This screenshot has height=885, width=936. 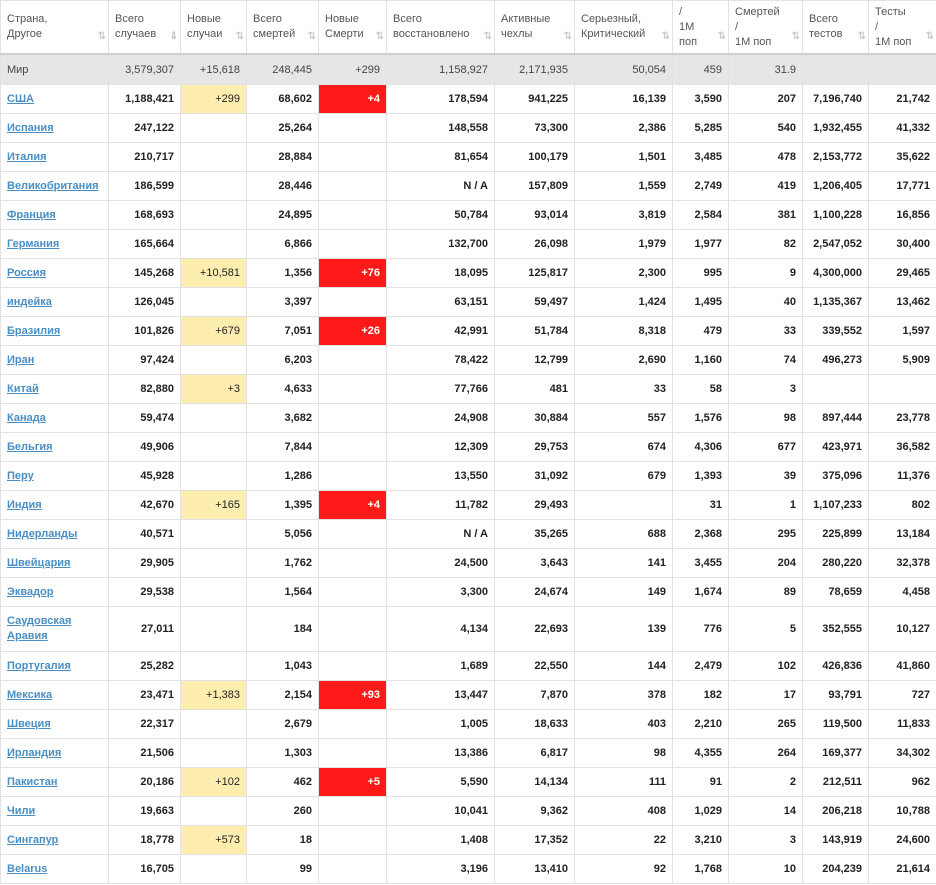 What do you see at coordinates (174, 36) in the screenshot?
I see `sort-desc-icon: ⇩` at bounding box center [174, 36].